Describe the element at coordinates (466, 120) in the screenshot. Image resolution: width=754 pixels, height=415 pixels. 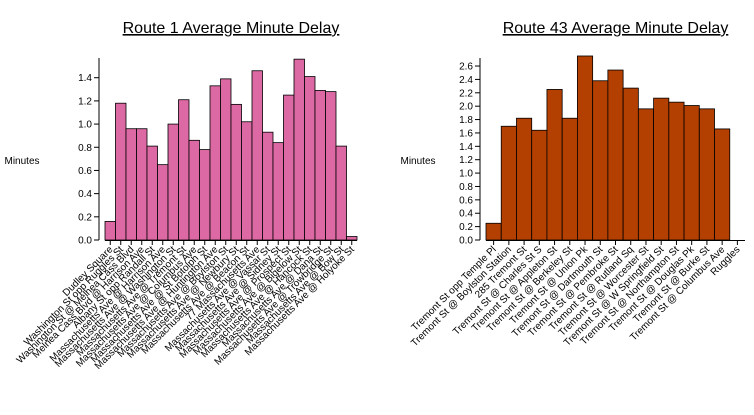
I see `y-tick-label: 1.8` at that location.